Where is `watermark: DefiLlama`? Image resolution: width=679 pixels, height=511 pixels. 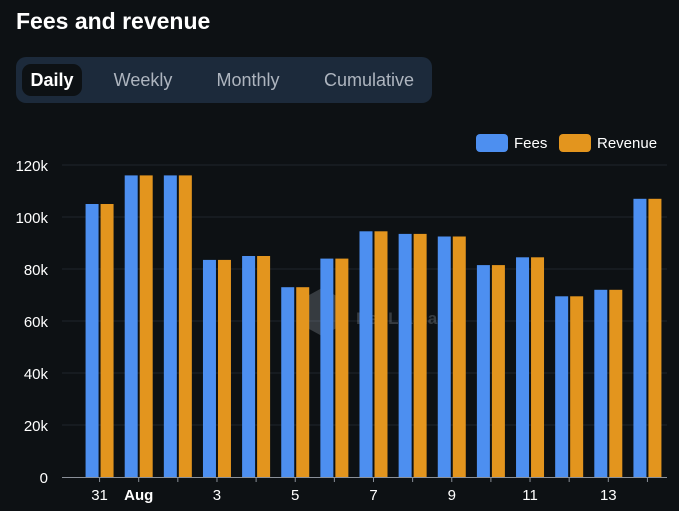 watermark: DefiLlama is located at coordinates (369, 312).